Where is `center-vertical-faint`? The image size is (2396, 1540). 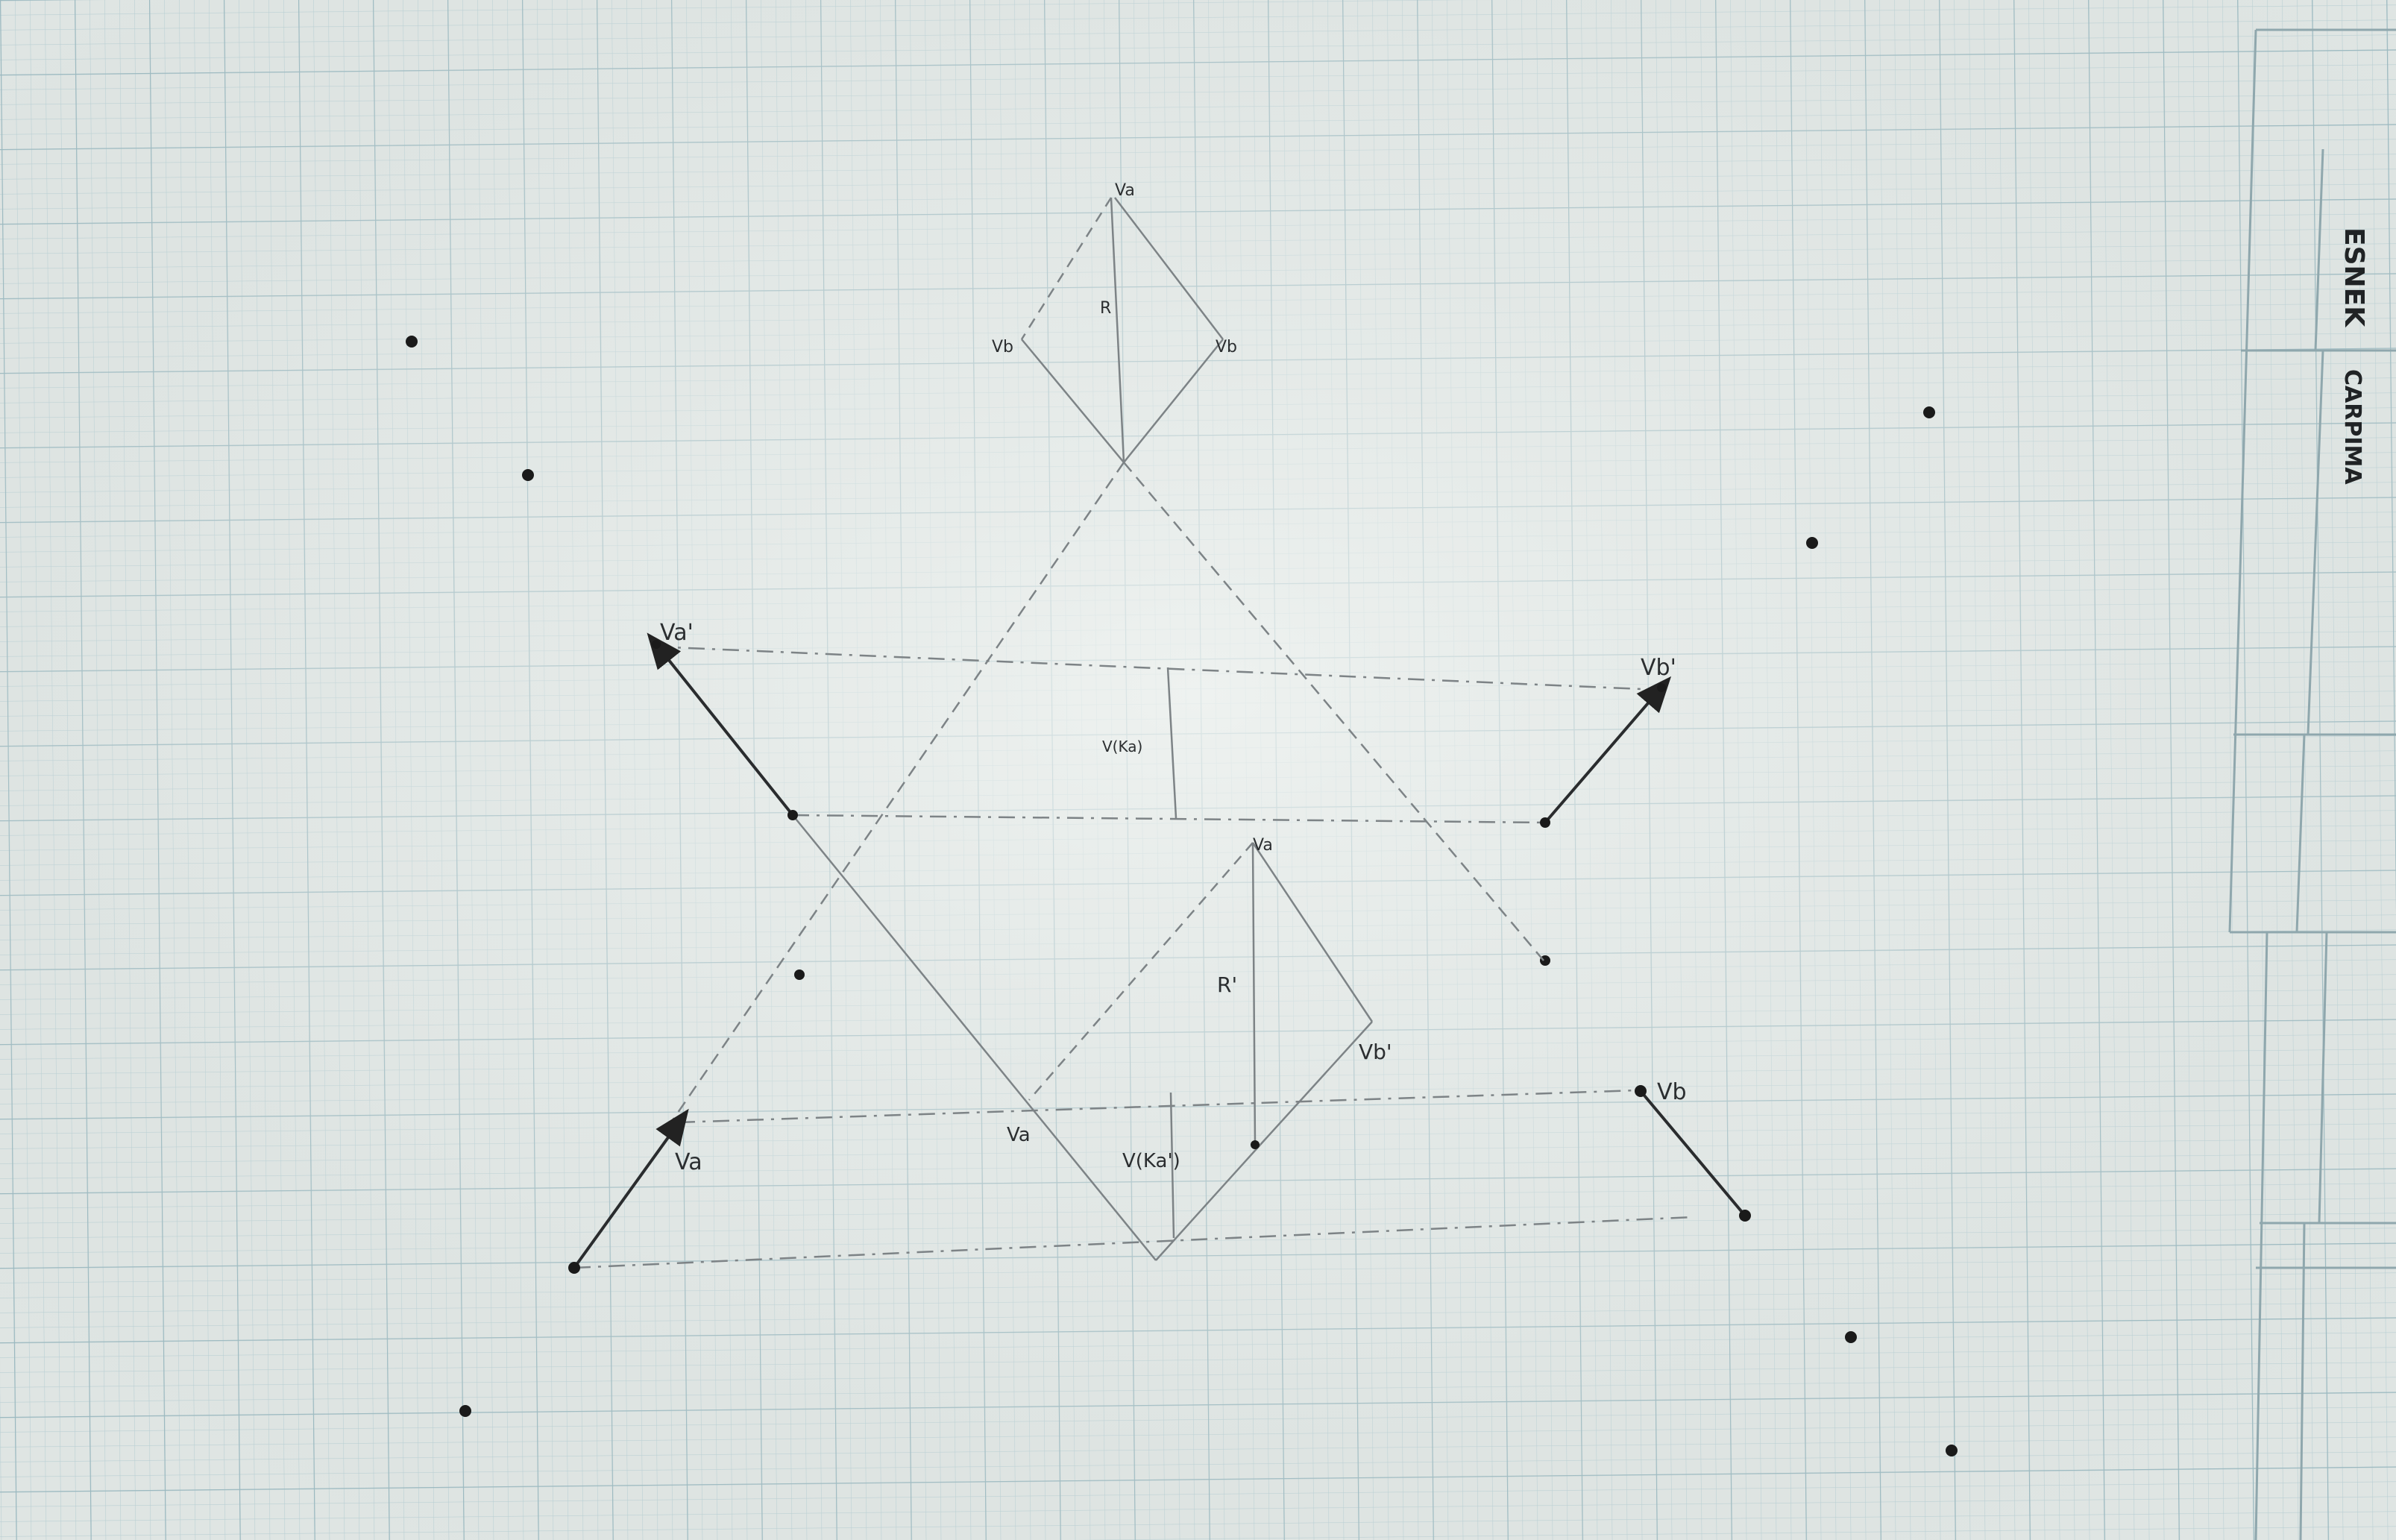
center-vertical-faint is located at coordinates (1171, 743).